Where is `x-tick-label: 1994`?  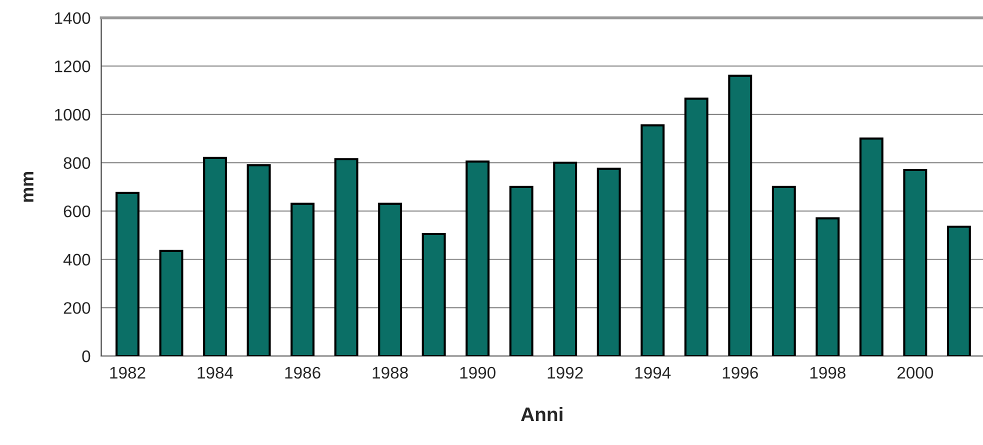
x-tick-label: 1994 is located at coordinates (653, 372).